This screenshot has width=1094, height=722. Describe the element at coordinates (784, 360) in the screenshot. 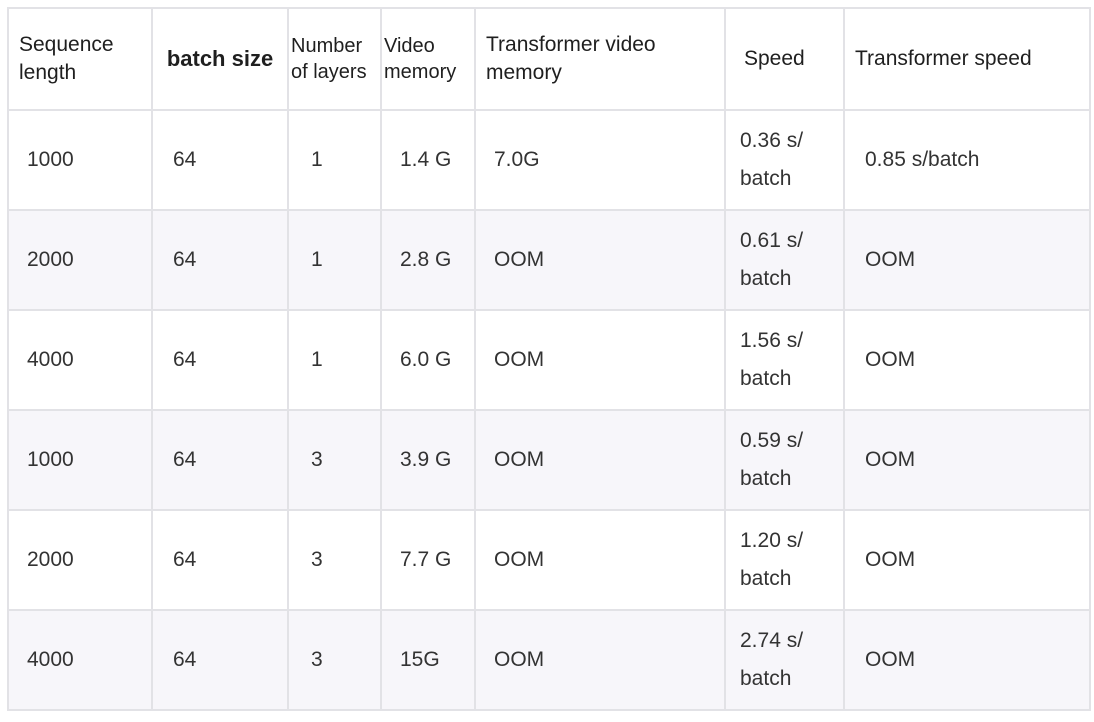

I see `cell-speed: 1.56 s/ batch` at that location.